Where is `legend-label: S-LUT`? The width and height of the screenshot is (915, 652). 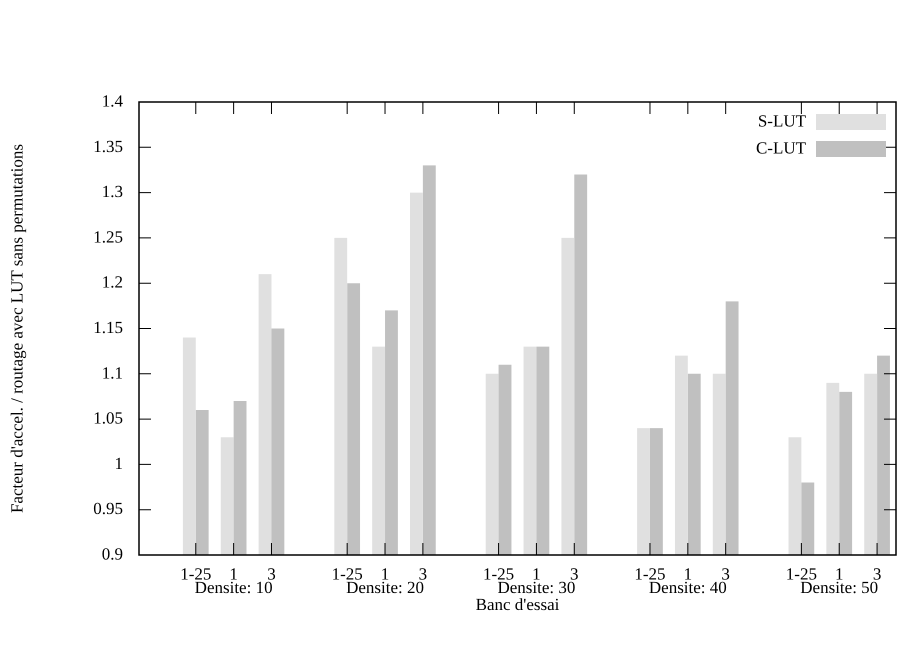
legend-label: S-LUT is located at coordinates (782, 120).